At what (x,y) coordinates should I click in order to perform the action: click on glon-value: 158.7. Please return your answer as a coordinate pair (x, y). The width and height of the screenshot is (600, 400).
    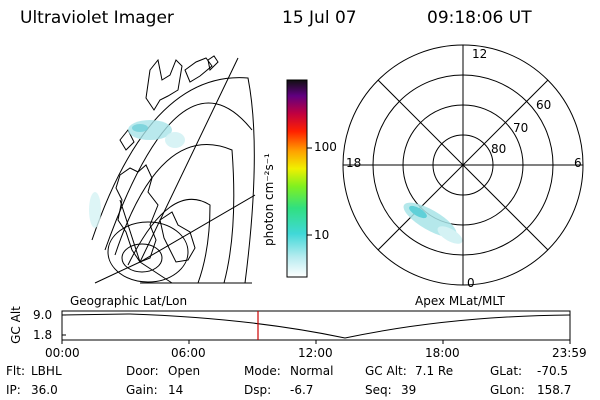
    Looking at the image, I should click on (554, 390).